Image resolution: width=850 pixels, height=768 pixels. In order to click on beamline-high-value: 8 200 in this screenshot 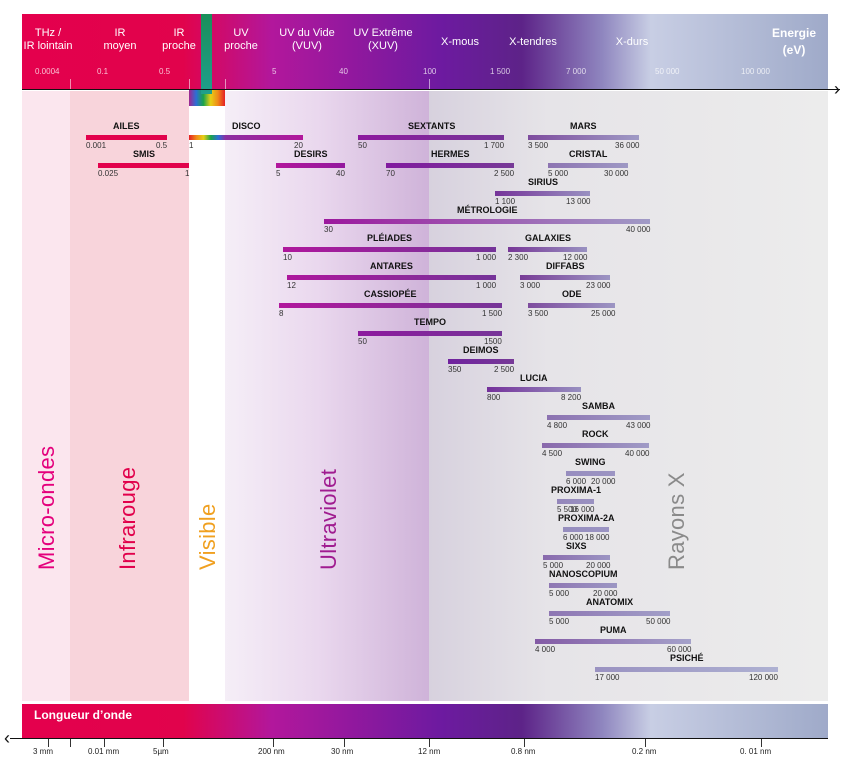, I will do `click(571, 397)`.